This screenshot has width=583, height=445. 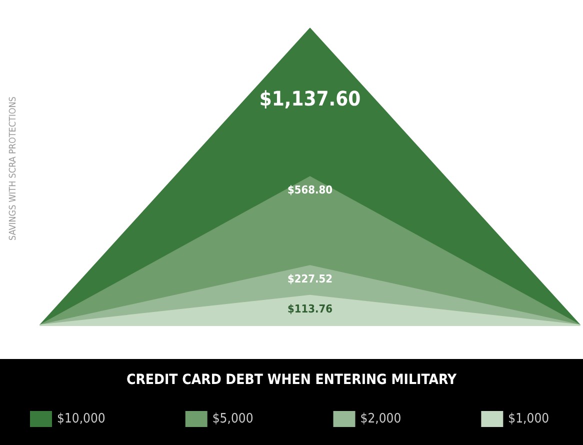 I want to click on data-label: $1,137.60, so click(x=310, y=98).